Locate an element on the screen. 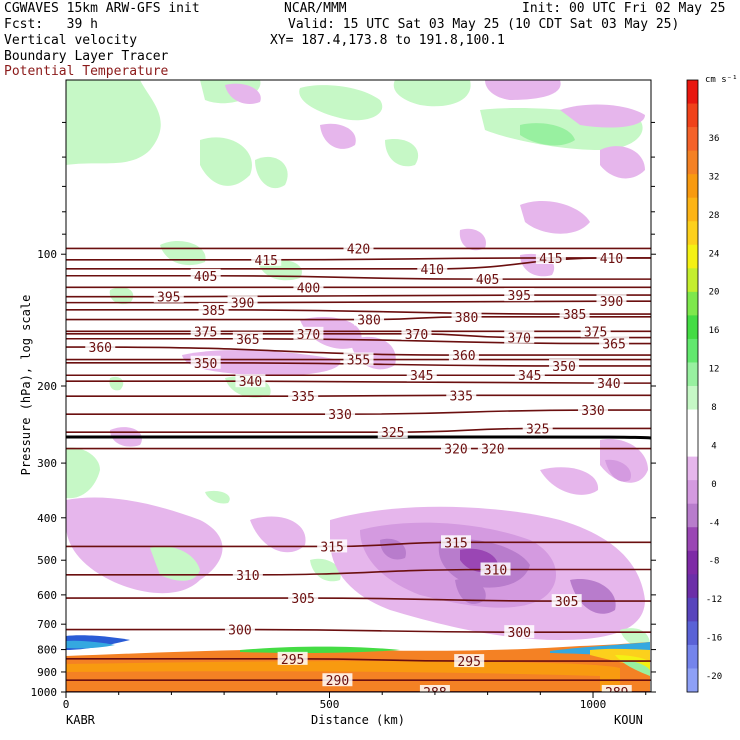 This screenshot has height=740, width=740. y-tick-label: 700 is located at coordinates (47, 624).